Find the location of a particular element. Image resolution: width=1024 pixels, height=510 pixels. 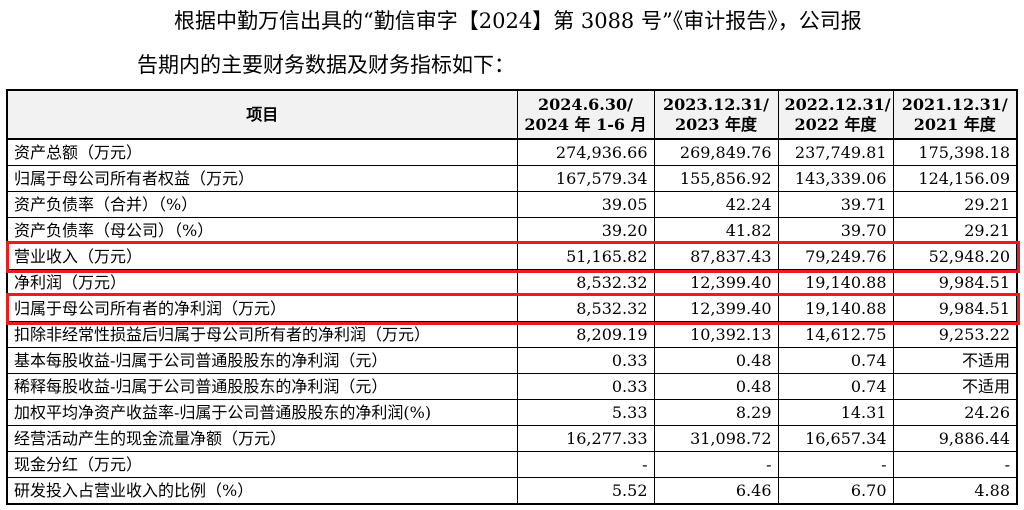

header-period-date: 2024.6.30/ is located at coordinates (585, 104).